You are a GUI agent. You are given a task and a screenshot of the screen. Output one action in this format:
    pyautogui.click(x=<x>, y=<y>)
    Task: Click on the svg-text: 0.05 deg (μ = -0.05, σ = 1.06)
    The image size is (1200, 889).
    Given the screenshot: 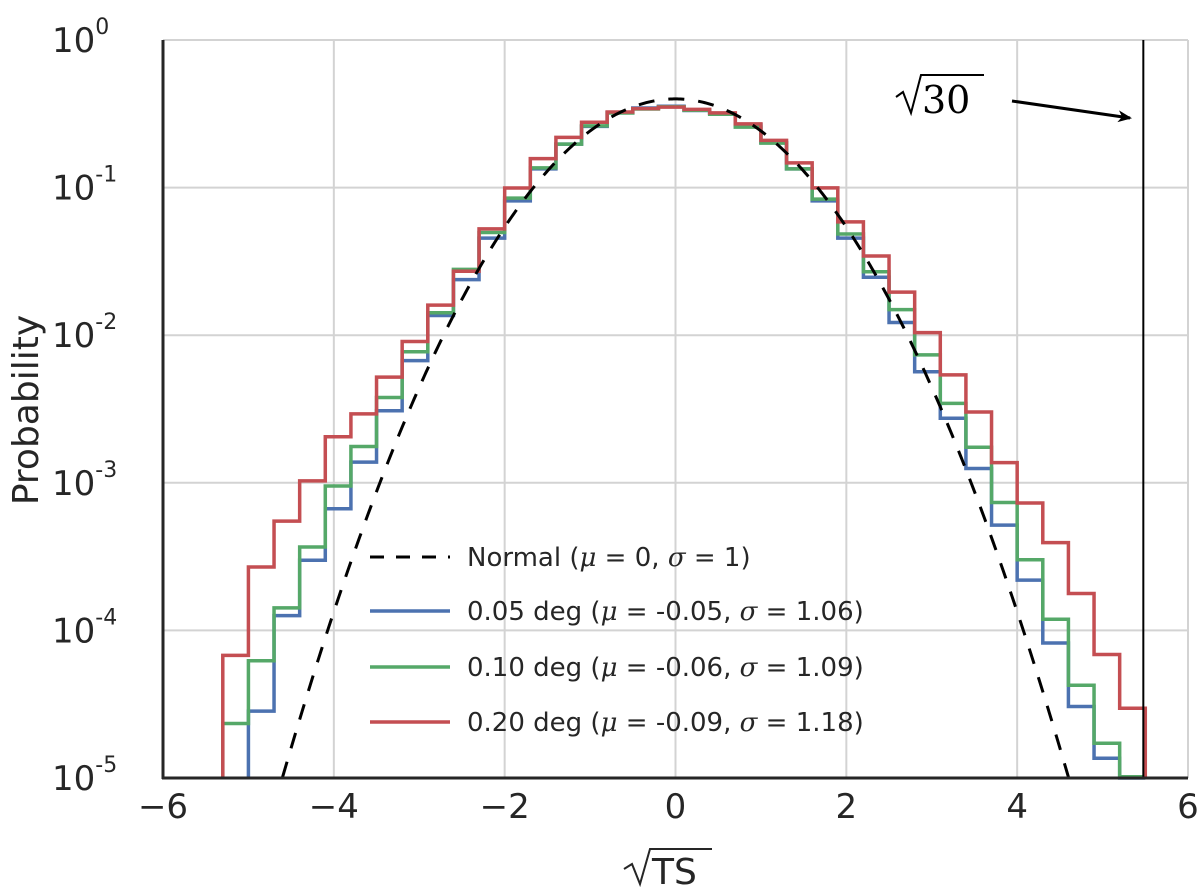 What is the action you would take?
    pyautogui.click(x=665, y=612)
    